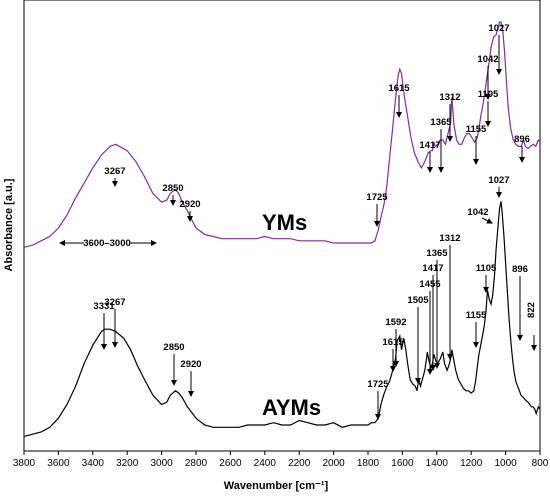 The height and width of the screenshot is (496, 550). Describe the element at coordinates (402, 463) in the screenshot. I see `x-tick-label-11: 1600` at that location.